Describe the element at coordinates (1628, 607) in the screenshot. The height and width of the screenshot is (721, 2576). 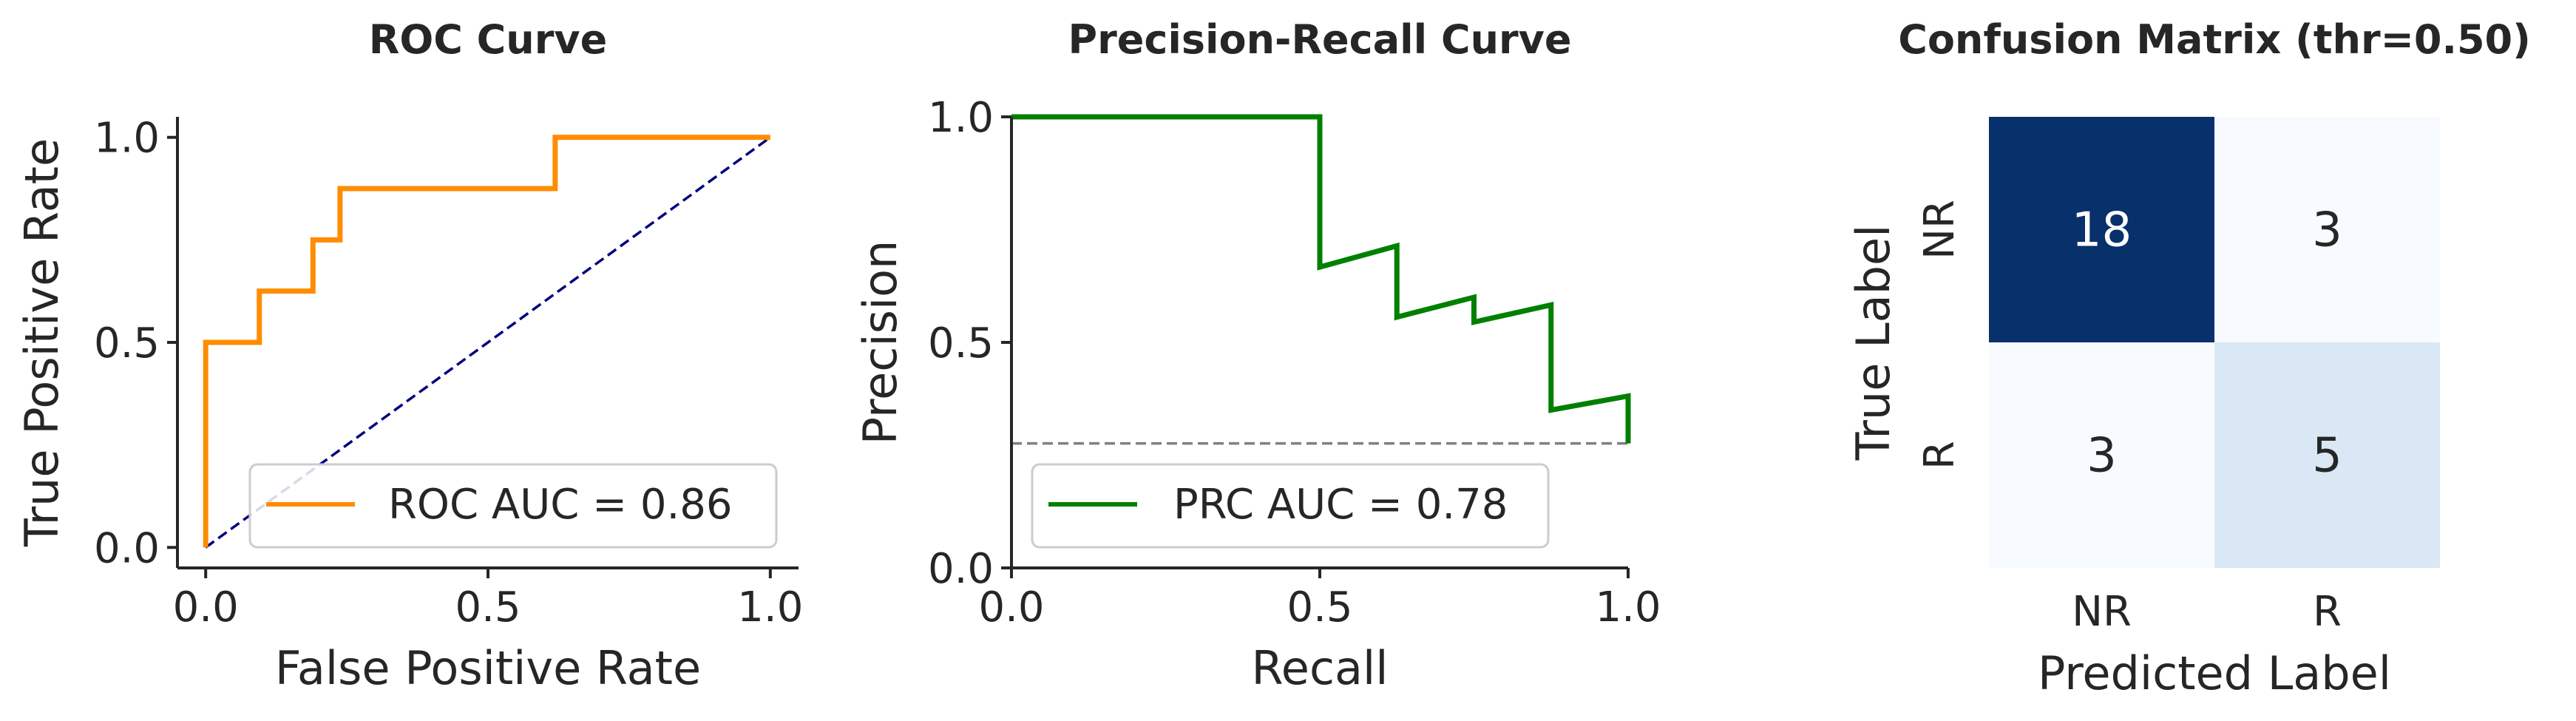
I see `pr-x-tick-label: 1.0` at that location.